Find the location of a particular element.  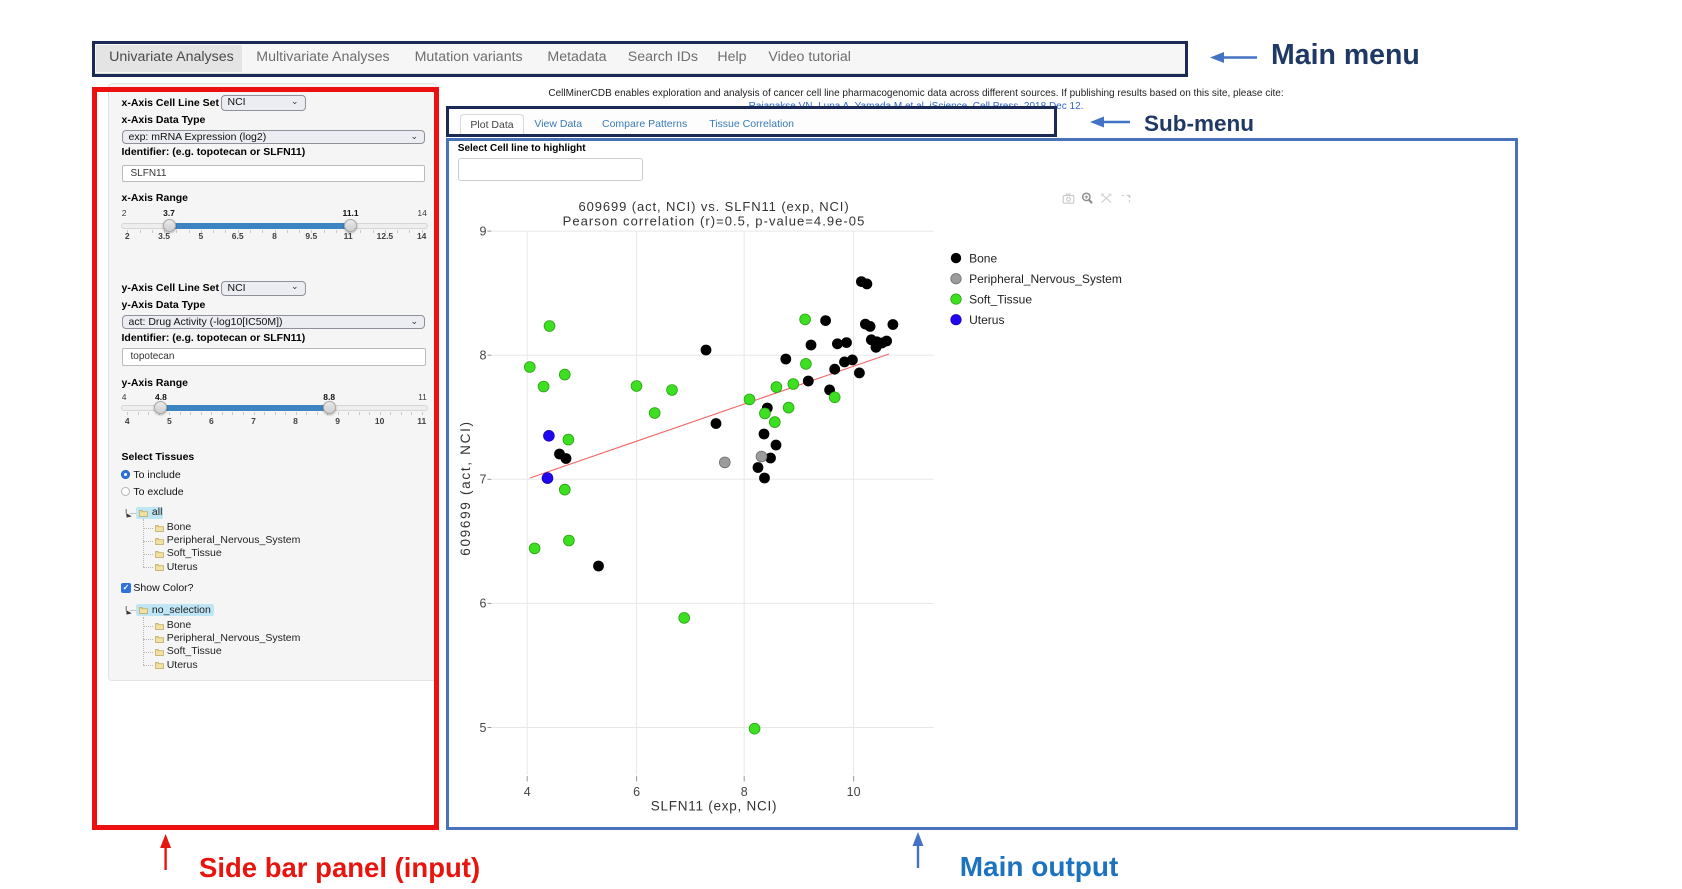

svg-text: SLFN11 (exp, NCI) is located at coordinates (714, 806).